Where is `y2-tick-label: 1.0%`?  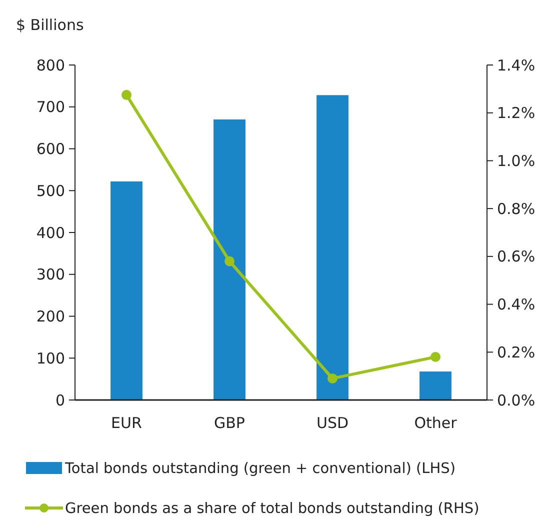 y2-tick-label: 1.0% is located at coordinates (516, 161).